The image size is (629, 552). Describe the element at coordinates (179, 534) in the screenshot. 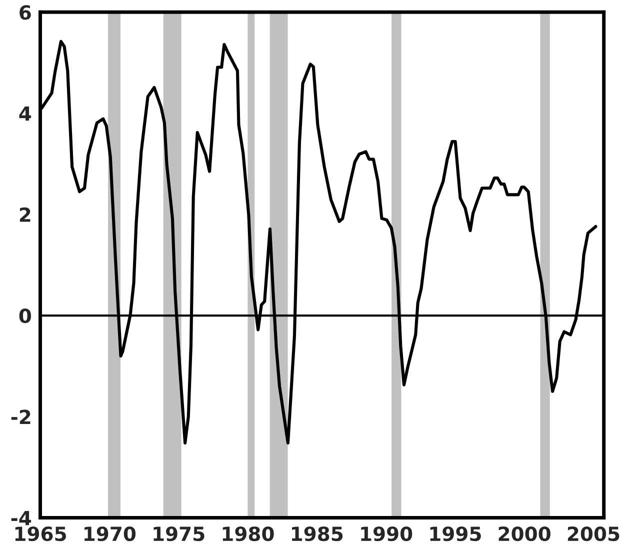

I see `x-tick-label: 1975` at that location.